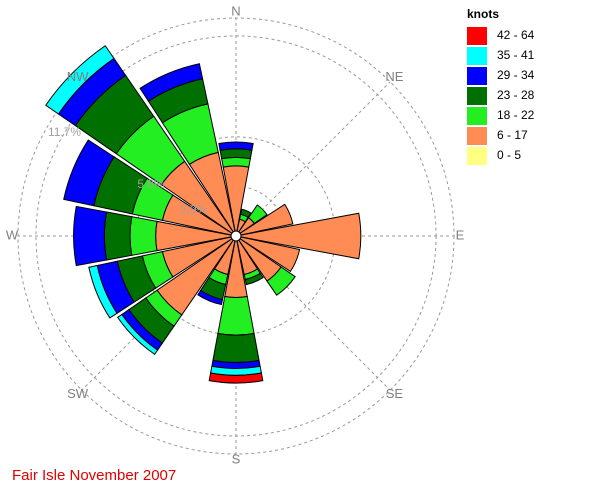 The height and width of the screenshot is (501, 608). Describe the element at coordinates (94, 475) in the screenshot. I see `caption: Fair Isle November 2007` at that location.